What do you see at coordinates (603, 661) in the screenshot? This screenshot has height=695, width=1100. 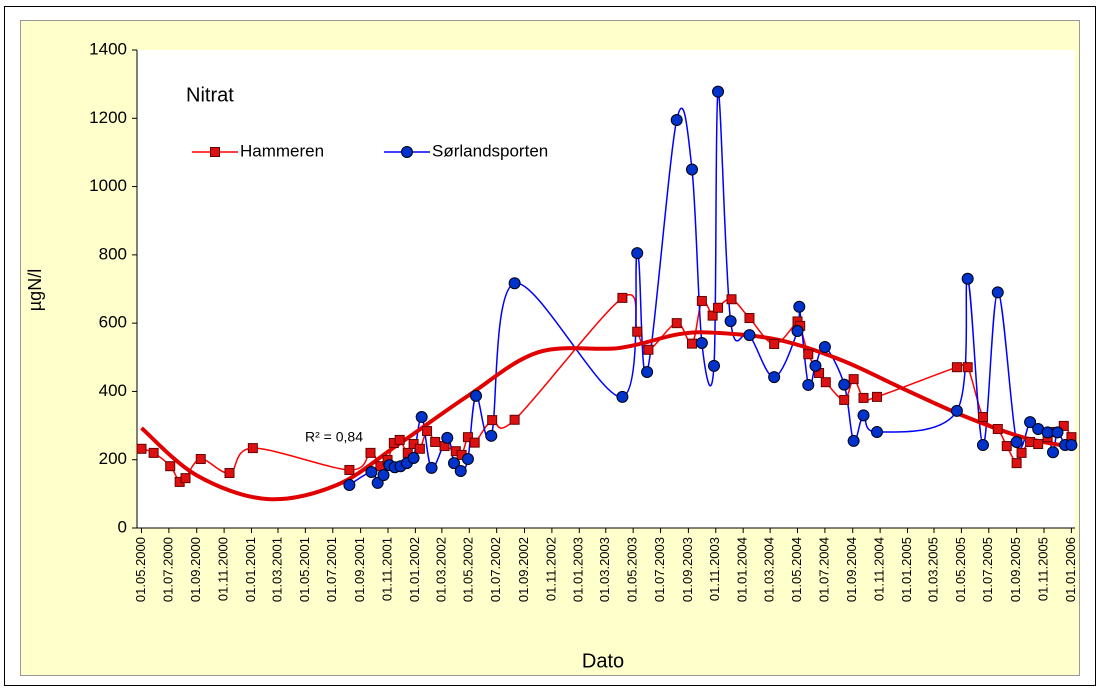 I see `x-axis-title: Dato` at bounding box center [603, 661].